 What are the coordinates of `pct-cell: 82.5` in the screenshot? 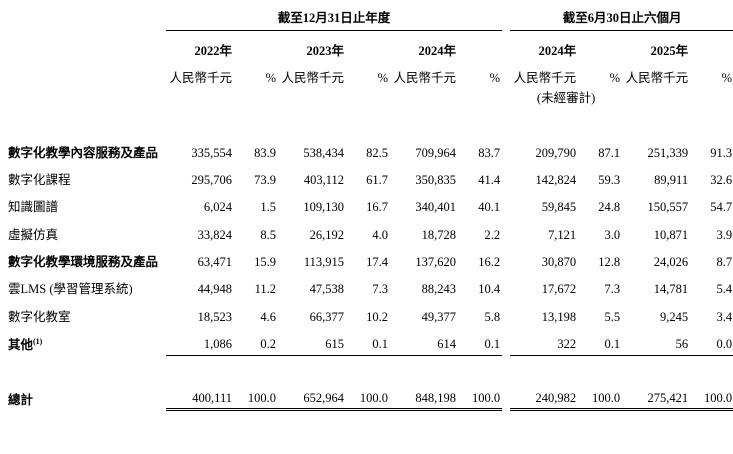 It's located at (377, 152).